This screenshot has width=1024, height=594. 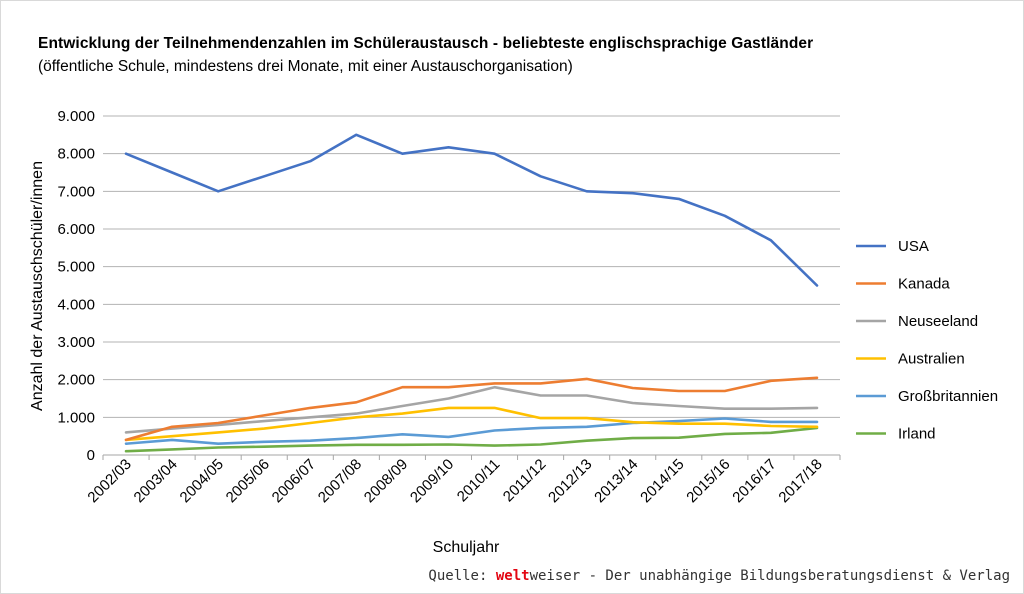 What do you see at coordinates (76, 304) in the screenshot?
I see `y-tick-label: 4.000` at bounding box center [76, 304].